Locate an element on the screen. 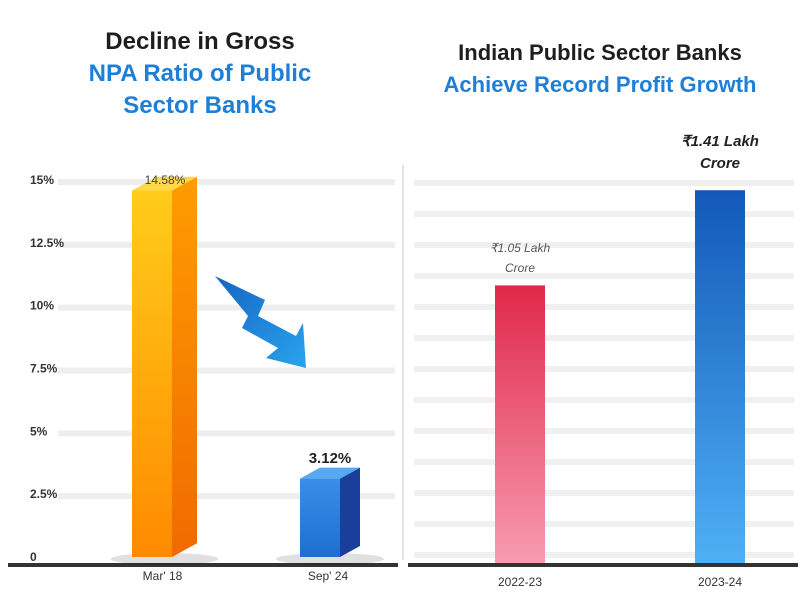 This screenshot has height=600, width=800. y-tick-label: 15% is located at coordinates (42, 180).